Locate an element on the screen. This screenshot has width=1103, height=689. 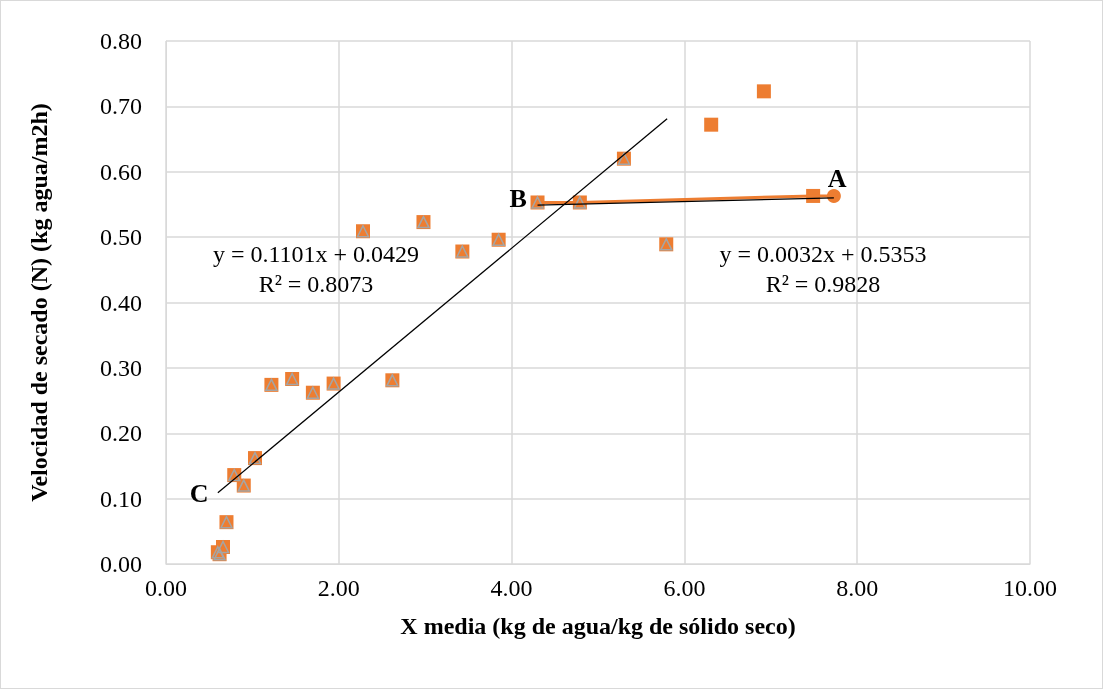
x-tick-label: 8.00 is located at coordinates (857, 588).